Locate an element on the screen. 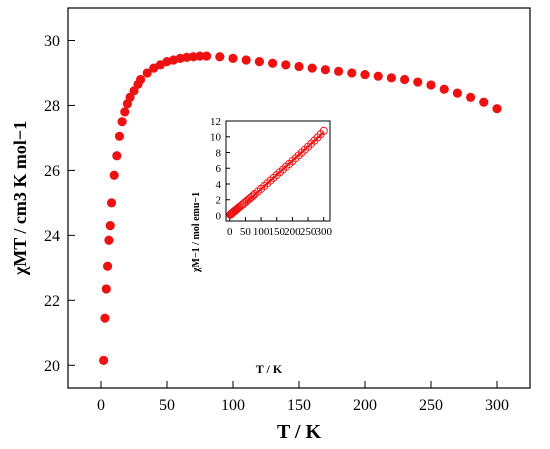  inset-x-tick-label: 300 is located at coordinates (323, 232).